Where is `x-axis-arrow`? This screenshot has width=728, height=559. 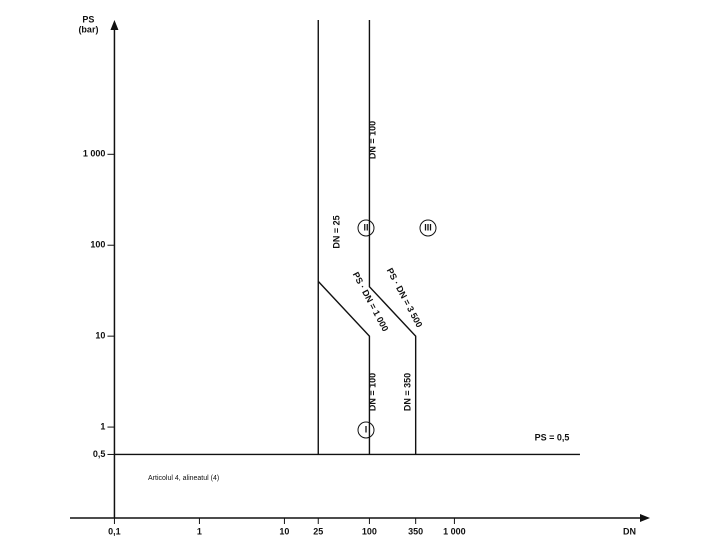 x-axis-arrow is located at coordinates (645, 518).